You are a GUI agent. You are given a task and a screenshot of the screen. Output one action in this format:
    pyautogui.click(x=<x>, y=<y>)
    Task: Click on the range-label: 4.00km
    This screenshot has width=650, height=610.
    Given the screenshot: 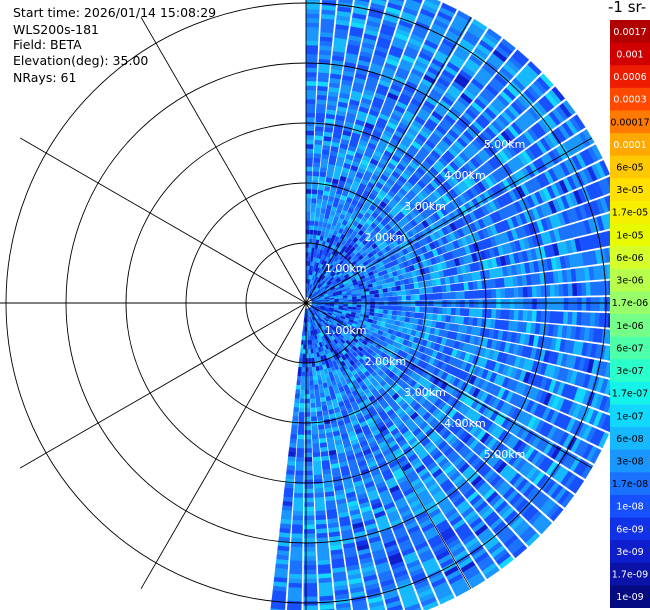 What is the action you would take?
    pyautogui.click(x=465, y=423)
    